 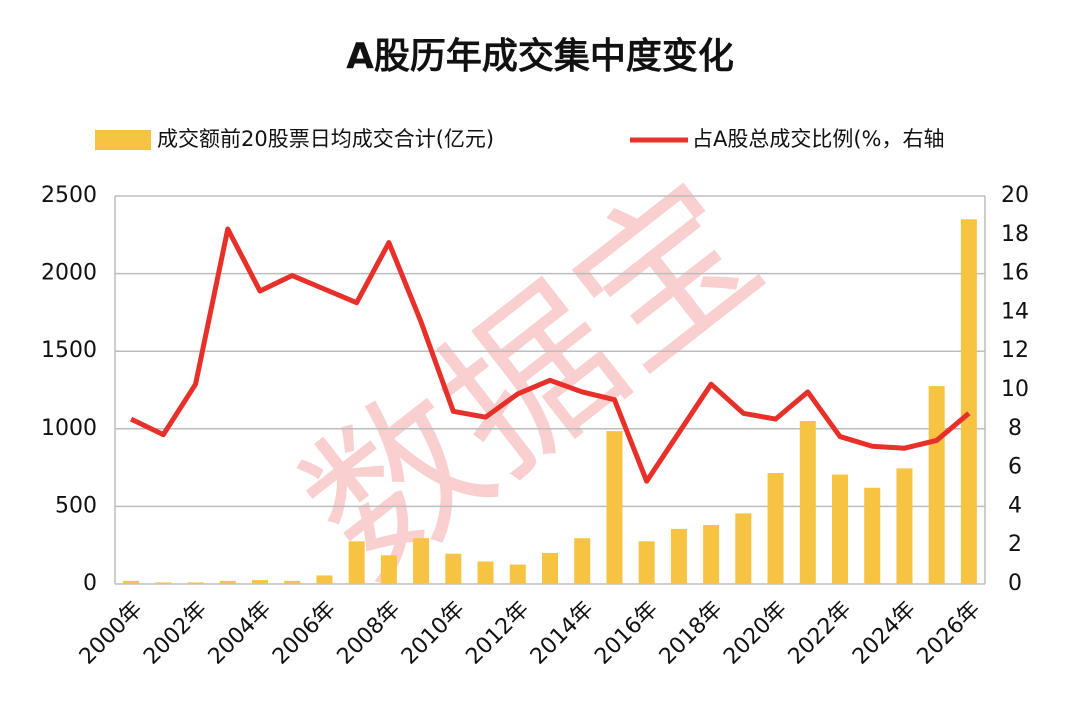 I want to click on x-tick-label: 2002年, so click(x=175, y=633).